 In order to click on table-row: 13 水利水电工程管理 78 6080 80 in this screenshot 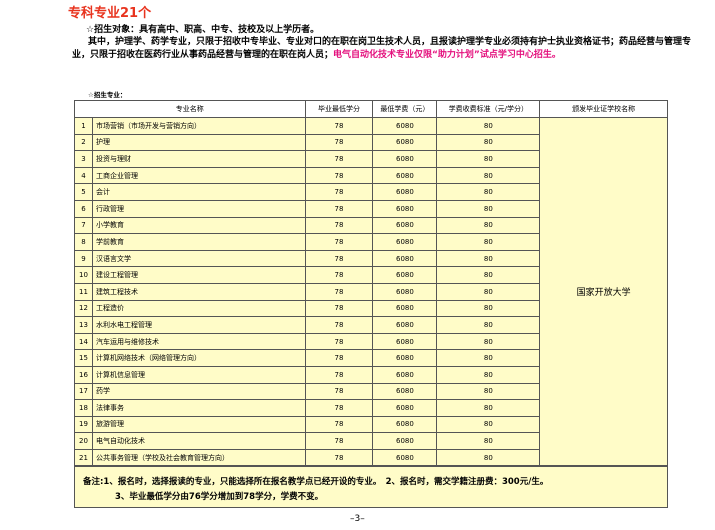, I will do `click(371, 325)`.